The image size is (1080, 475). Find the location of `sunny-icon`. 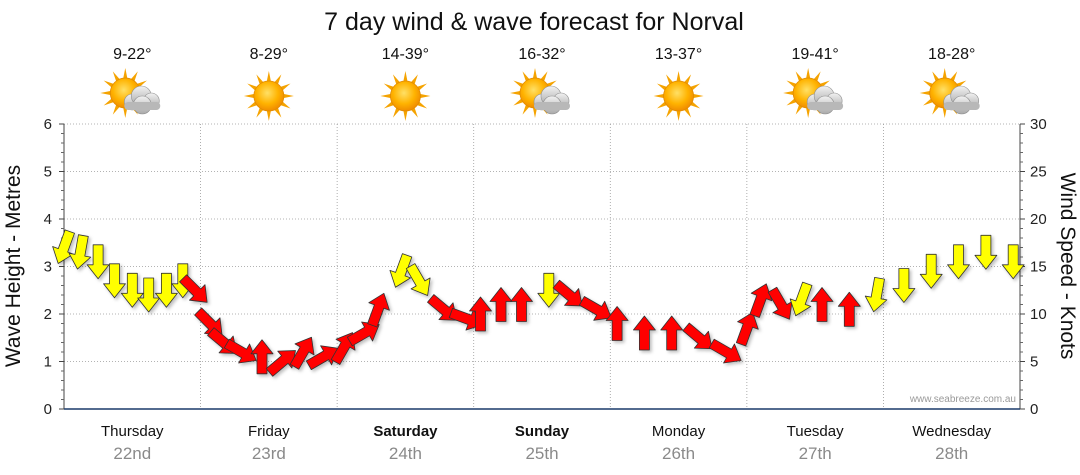

sunny-icon is located at coordinates (678, 96).